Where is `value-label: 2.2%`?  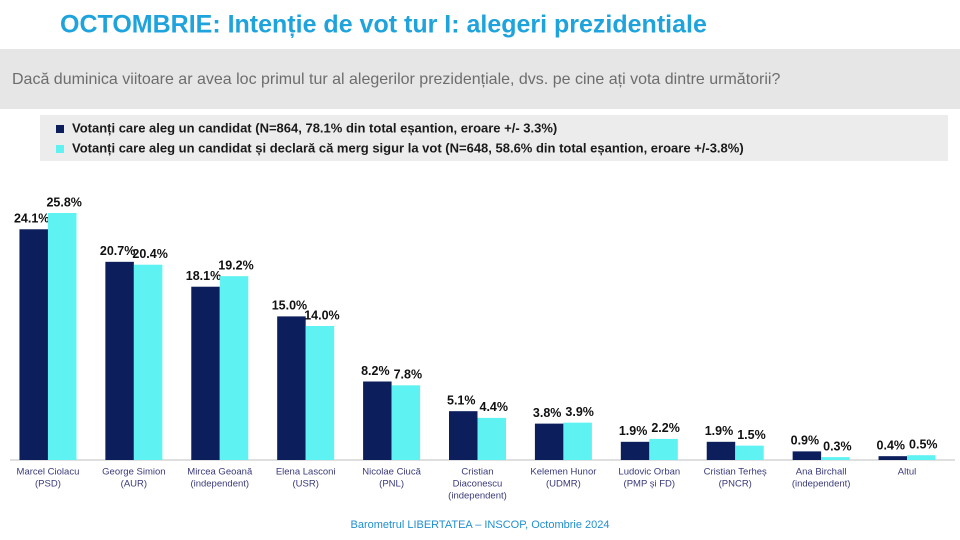 value-label: 2.2% is located at coordinates (665, 428).